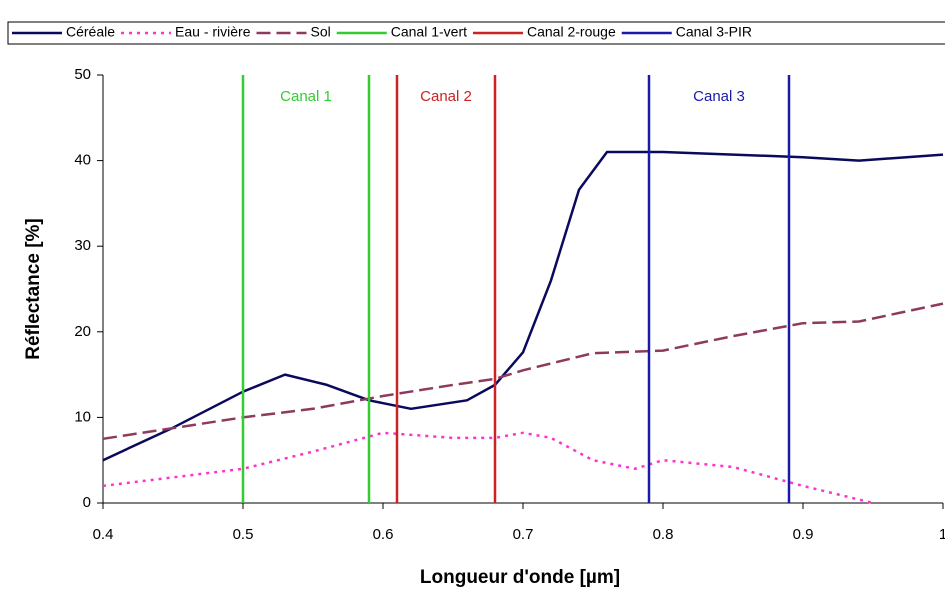 This screenshot has height=589, width=945. What do you see at coordinates (429, 32) in the screenshot?
I see `legend-label: Canal 1-vert` at bounding box center [429, 32].